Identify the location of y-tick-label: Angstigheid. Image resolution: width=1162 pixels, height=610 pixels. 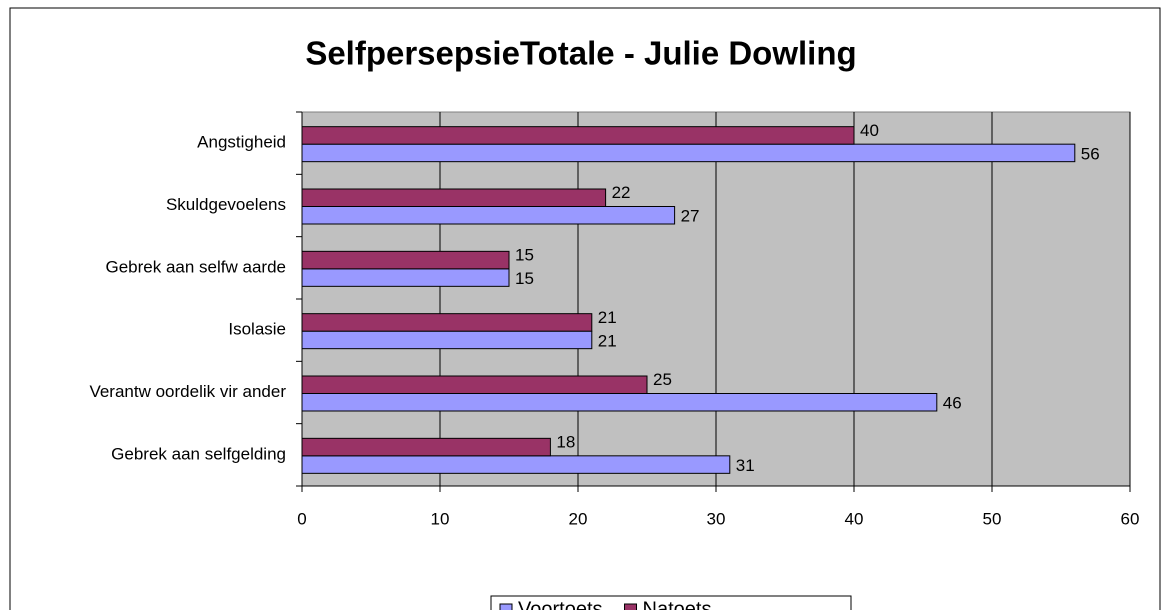
(241, 142).